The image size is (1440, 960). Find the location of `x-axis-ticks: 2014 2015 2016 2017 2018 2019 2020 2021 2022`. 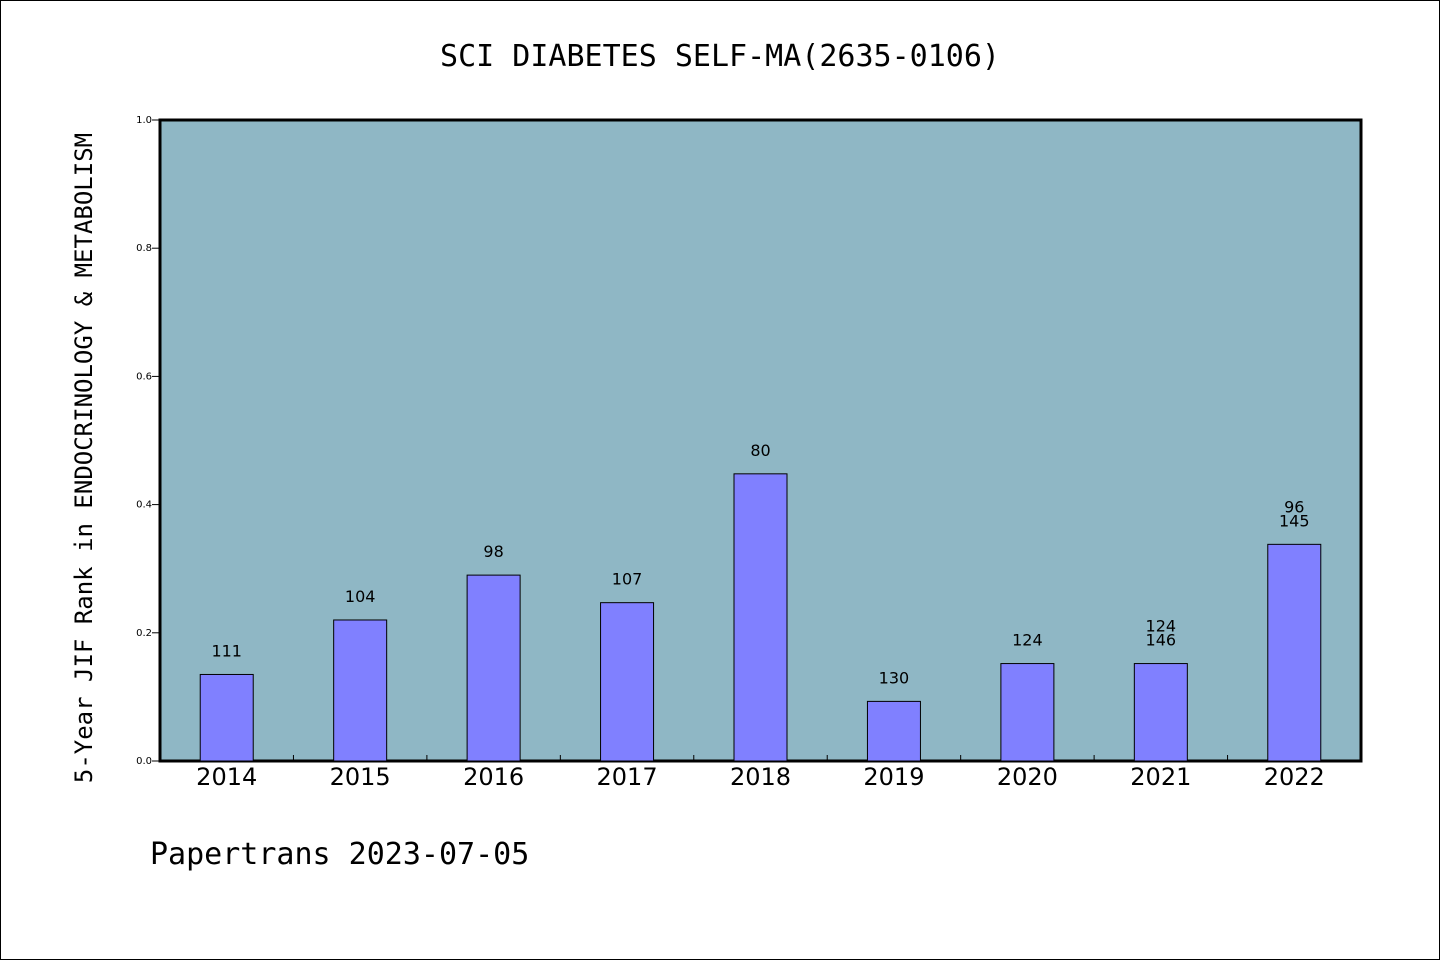

x-axis-ticks: 2014 2015 2016 2017 2018 2019 2020 2021 2022 is located at coordinates (760, 773).